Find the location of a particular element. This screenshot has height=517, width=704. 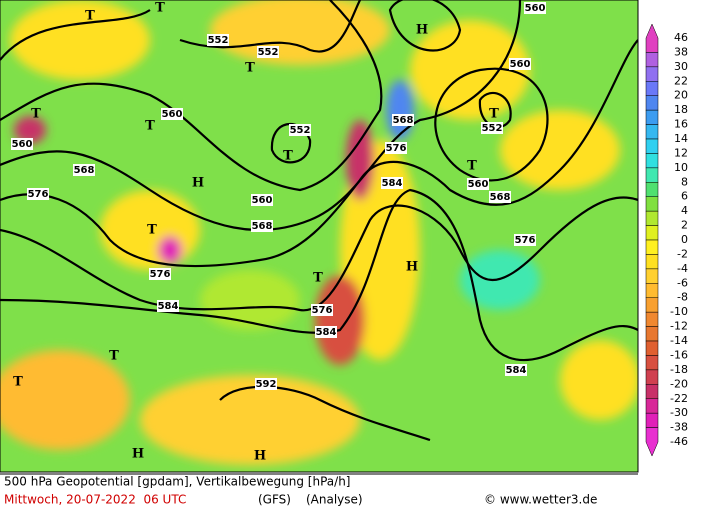

colorbar-label: -30 is located at coordinates (679, 412).